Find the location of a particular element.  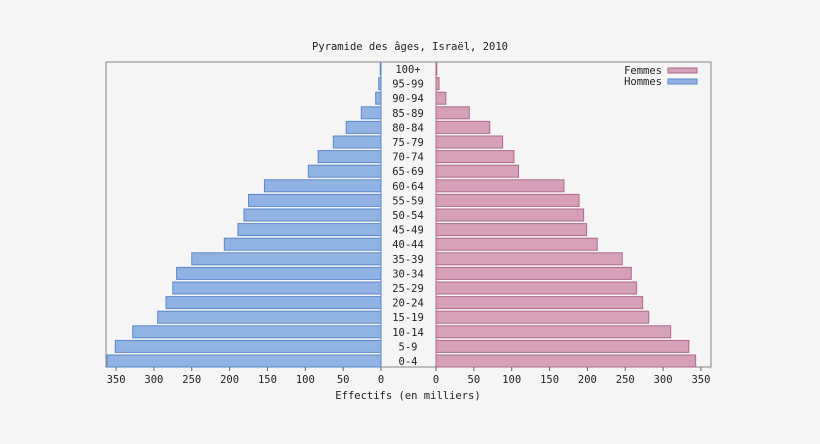

chart-title: Pyramide des âges, Israël, 2010 is located at coordinates (410, 47).